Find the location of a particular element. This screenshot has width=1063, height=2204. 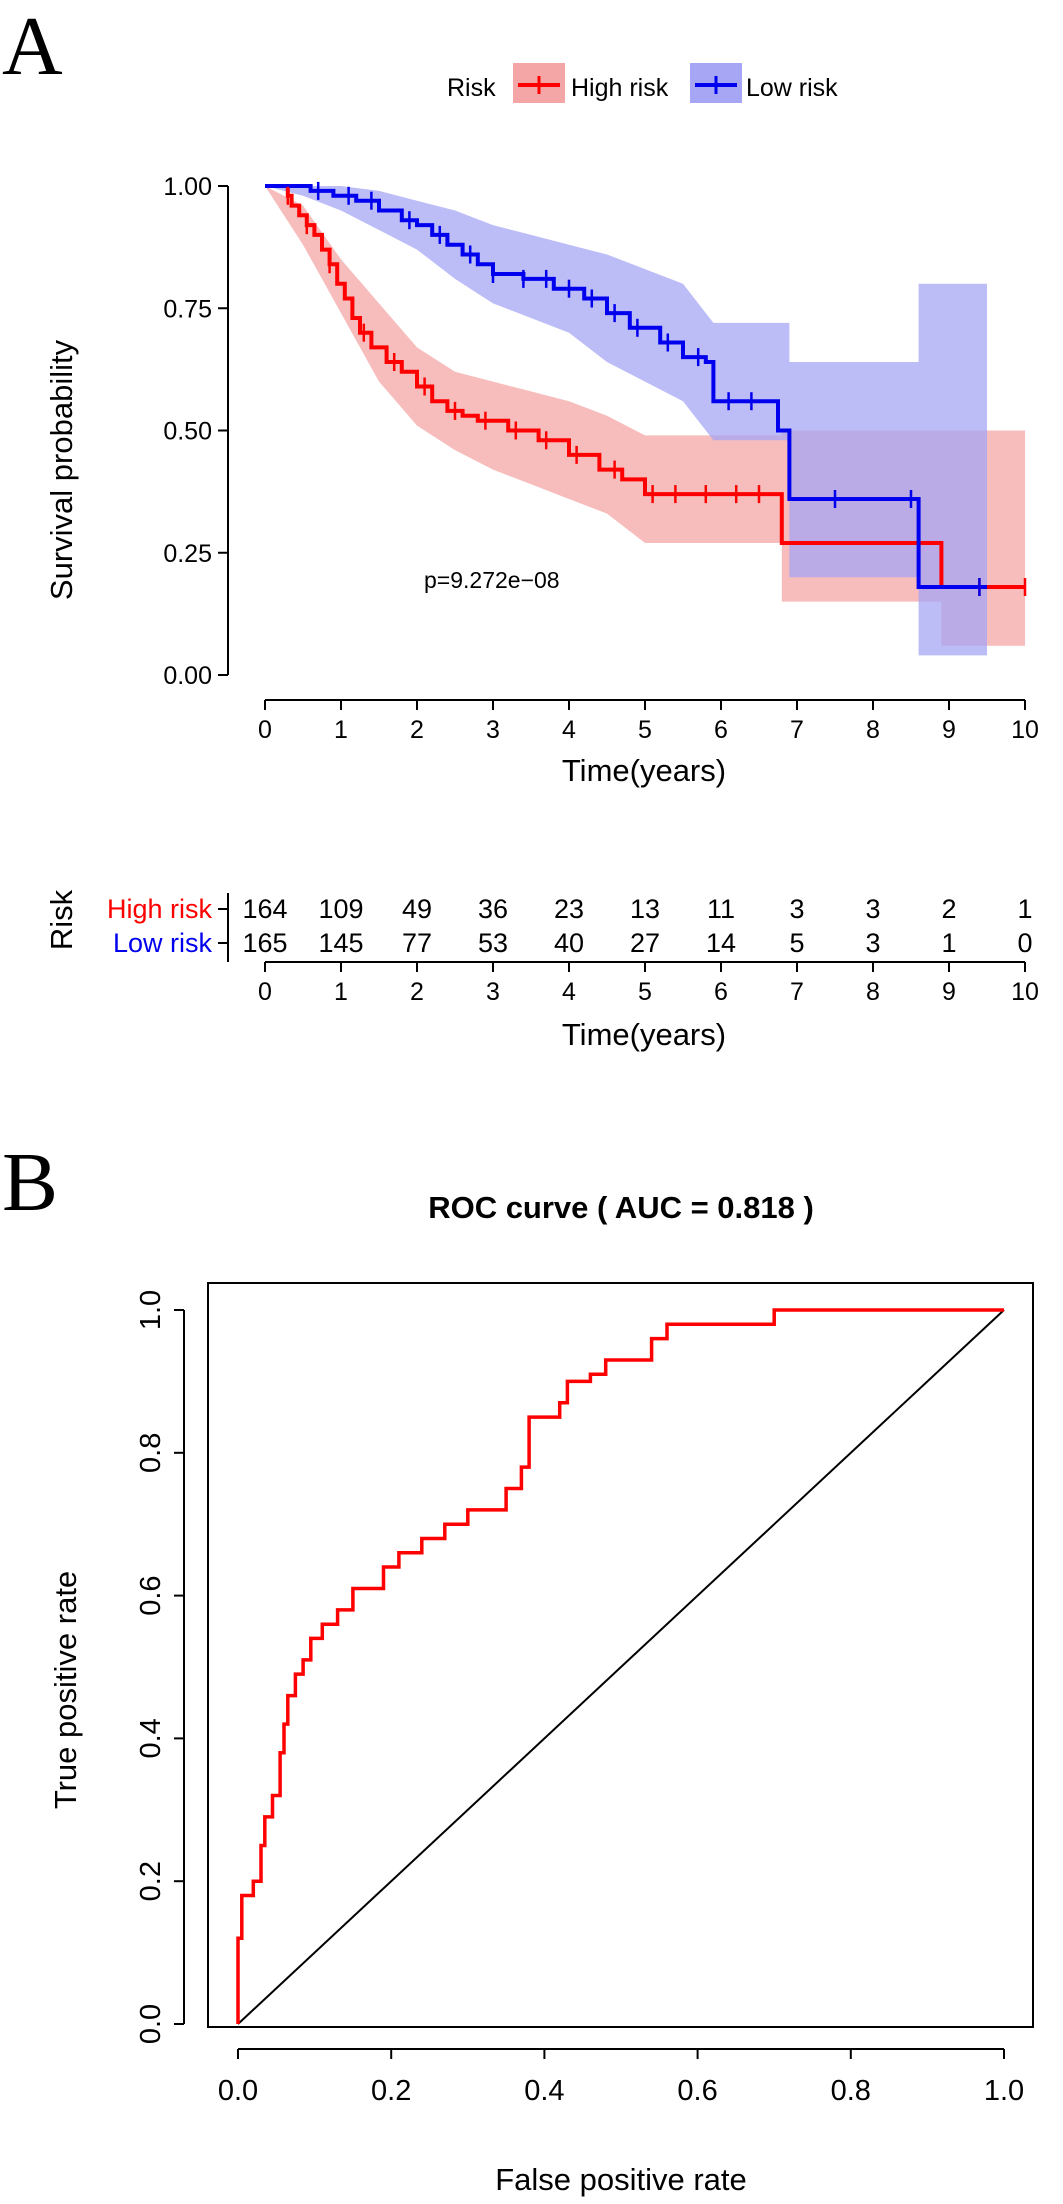

risk-table-x-tick-label: 6 is located at coordinates (721, 992).